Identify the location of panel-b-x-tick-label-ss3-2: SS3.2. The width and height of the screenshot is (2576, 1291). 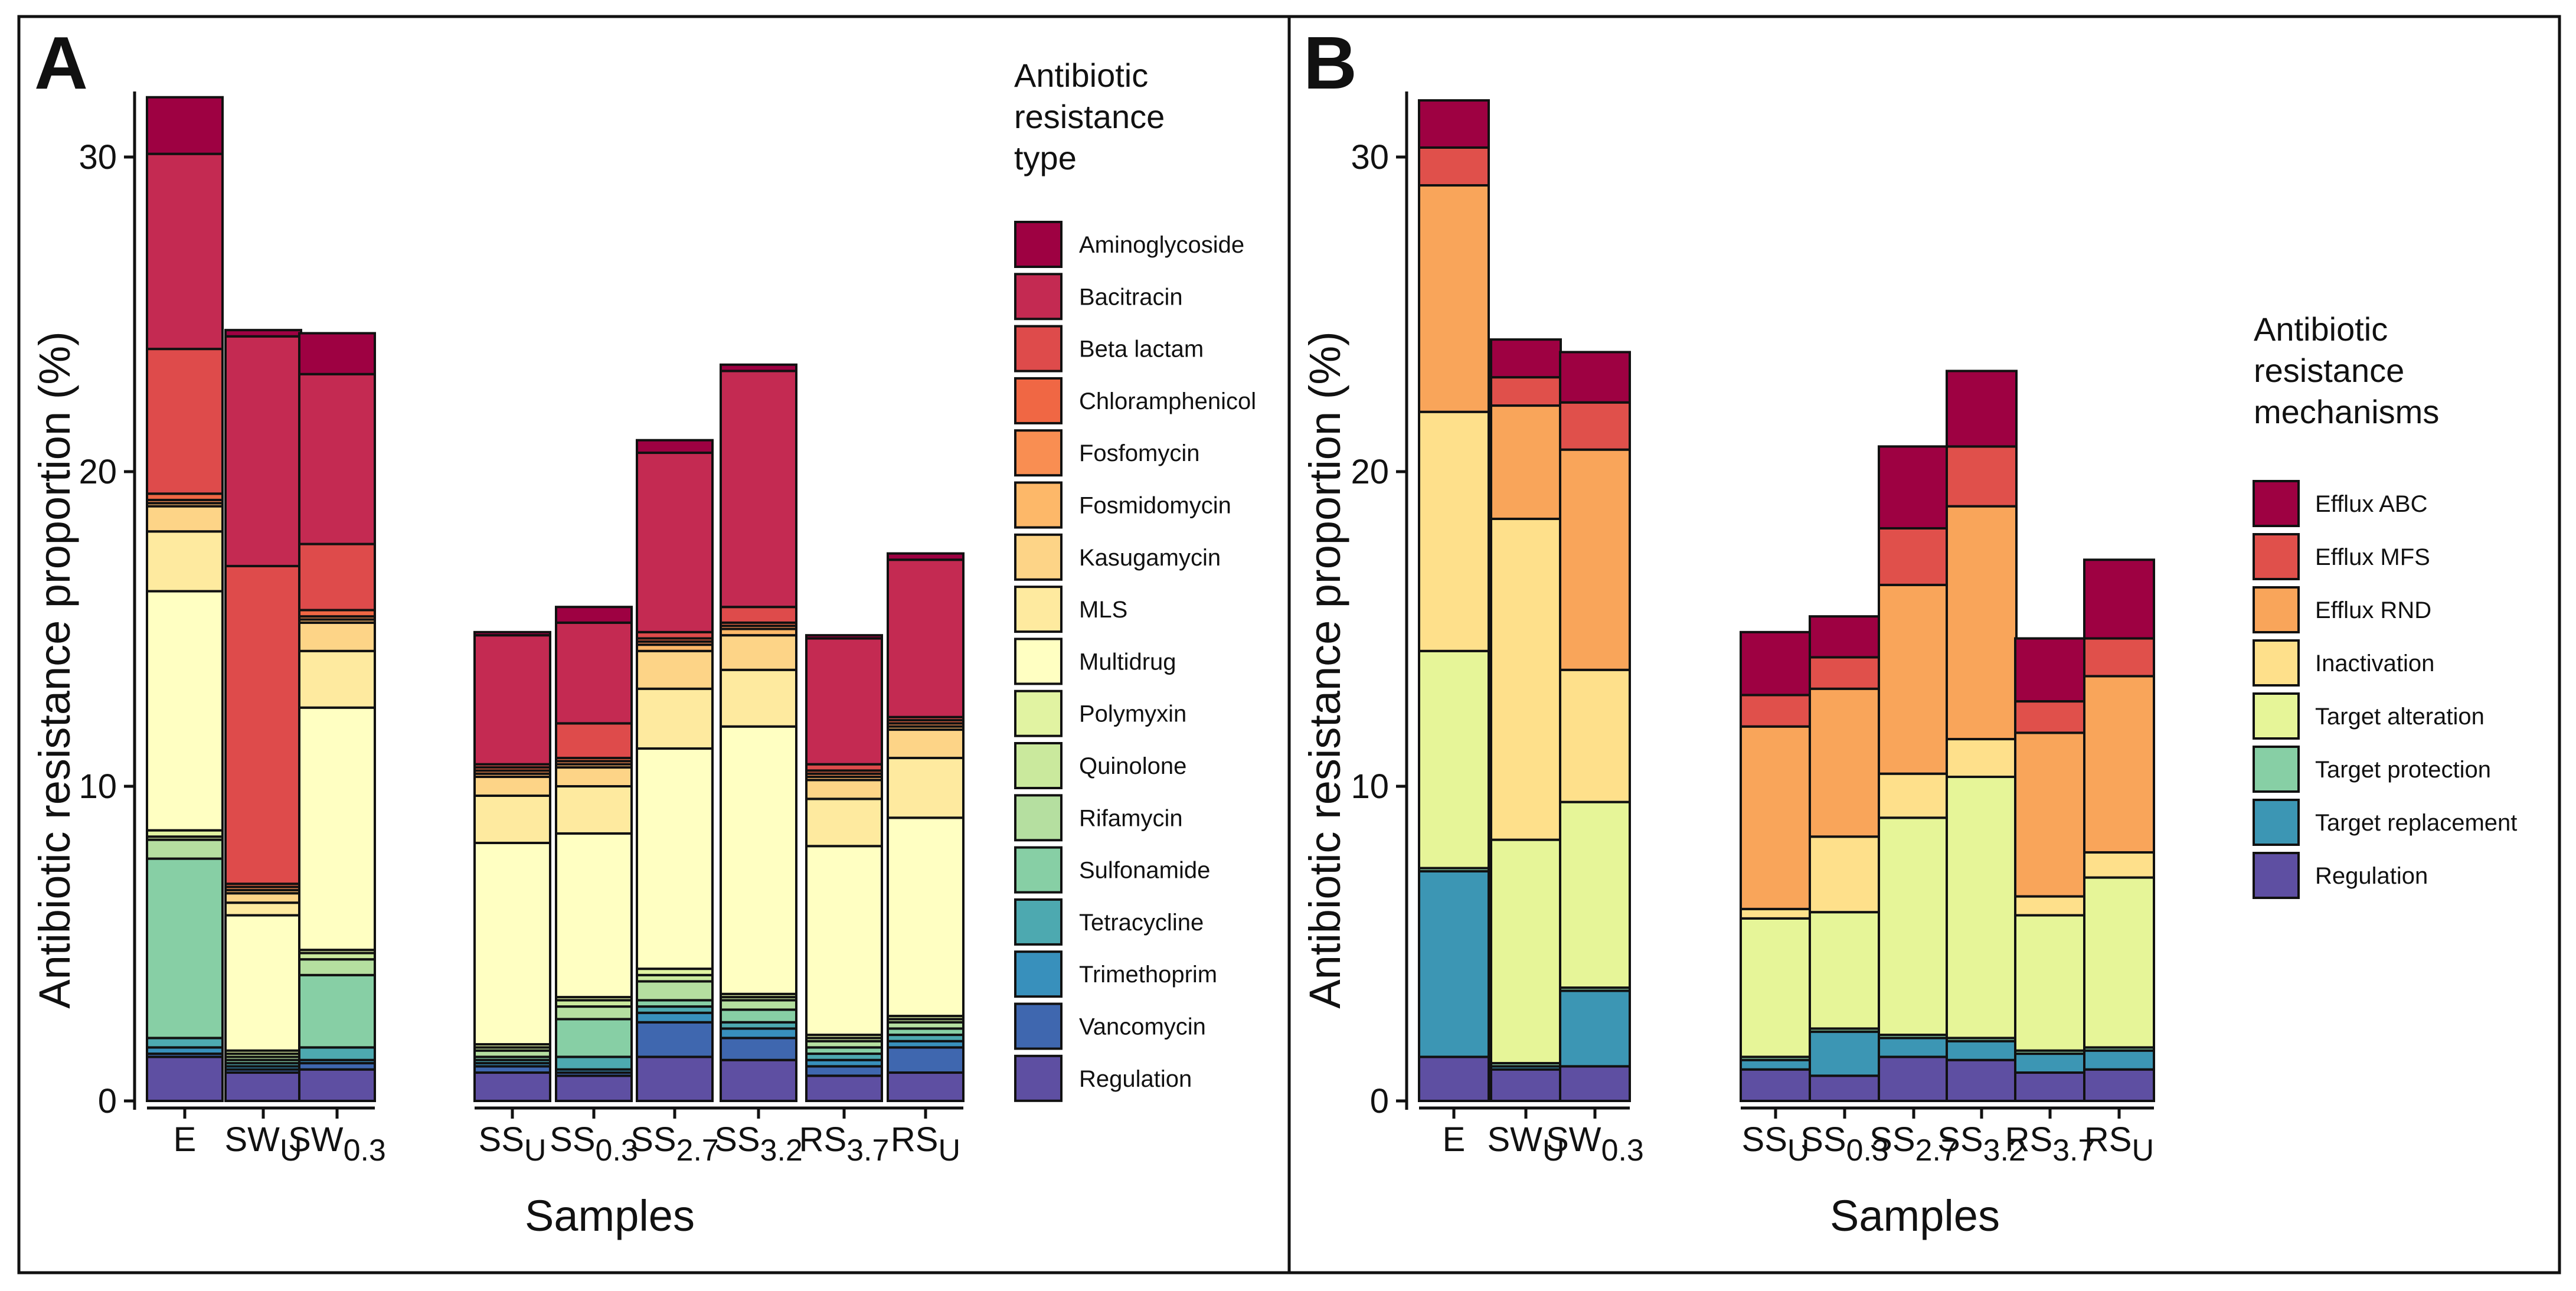
(1981, 1144).